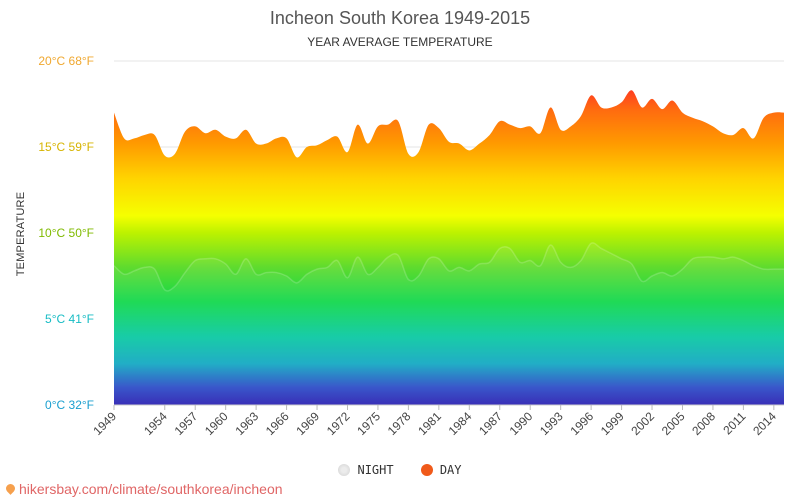 The height and width of the screenshot is (500, 800). What do you see at coordinates (216, 423) in the screenshot?
I see `x-tick-label: 1960` at bounding box center [216, 423].